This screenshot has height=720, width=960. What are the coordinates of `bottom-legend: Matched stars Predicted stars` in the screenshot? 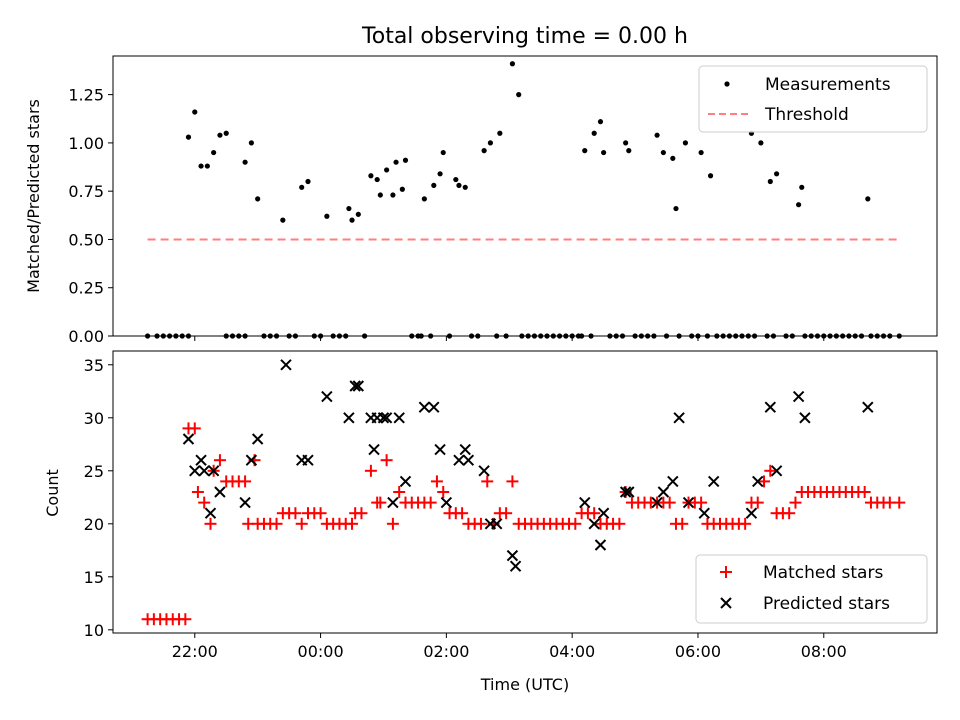 It's located at (811, 589).